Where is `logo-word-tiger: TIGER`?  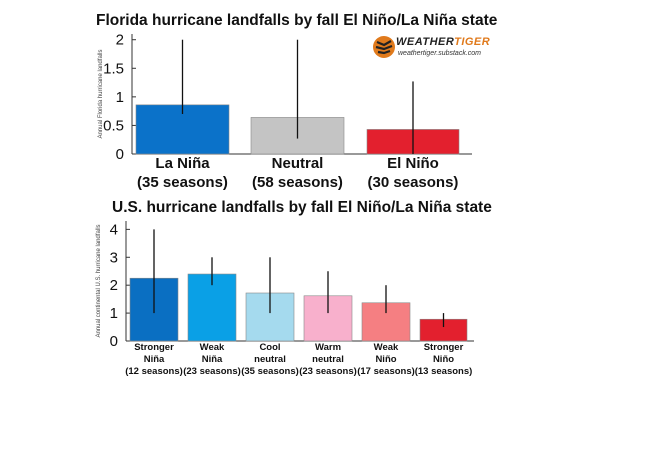 logo-word-tiger: TIGER is located at coordinates (472, 42).